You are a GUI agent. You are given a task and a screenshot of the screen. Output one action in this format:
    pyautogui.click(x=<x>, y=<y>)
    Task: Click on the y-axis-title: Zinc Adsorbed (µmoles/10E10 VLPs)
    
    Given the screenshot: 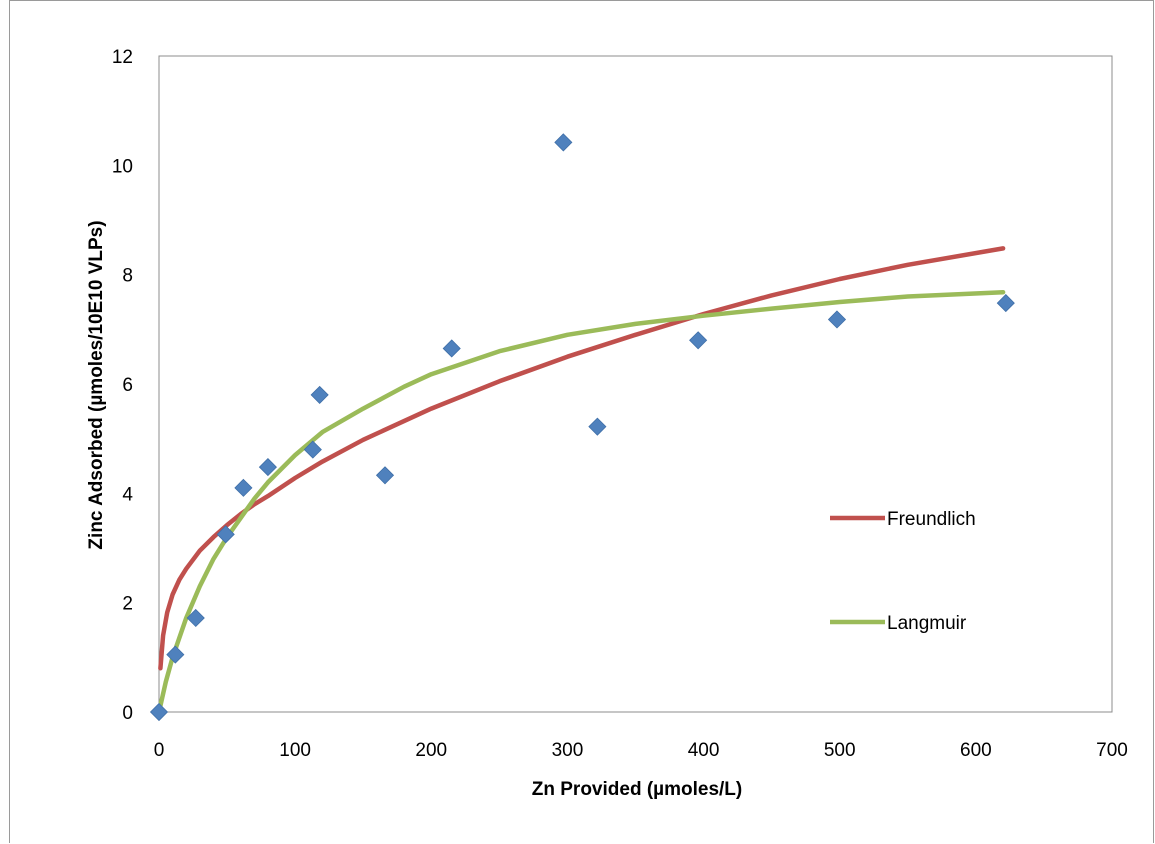 What is the action you would take?
    pyautogui.click(x=96, y=384)
    